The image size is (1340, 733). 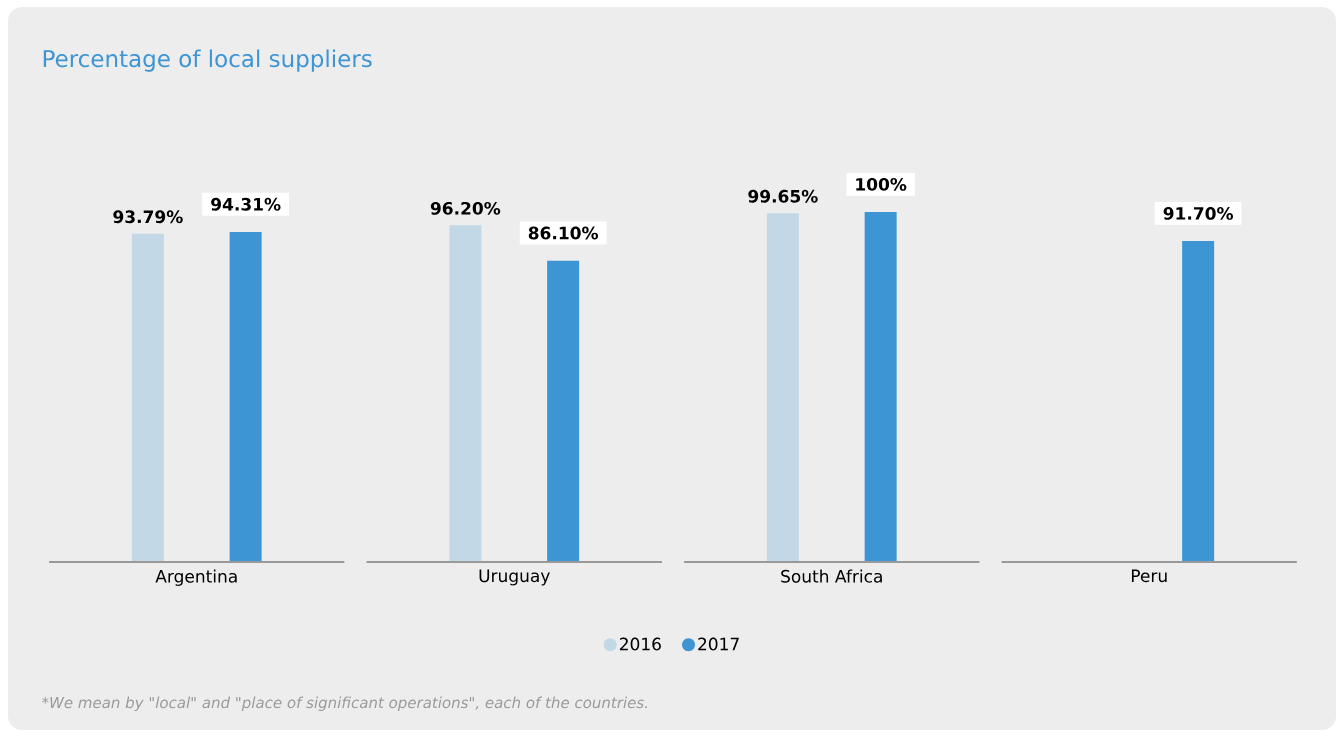 I want to click on data-label: 86.10%, so click(x=563, y=233).